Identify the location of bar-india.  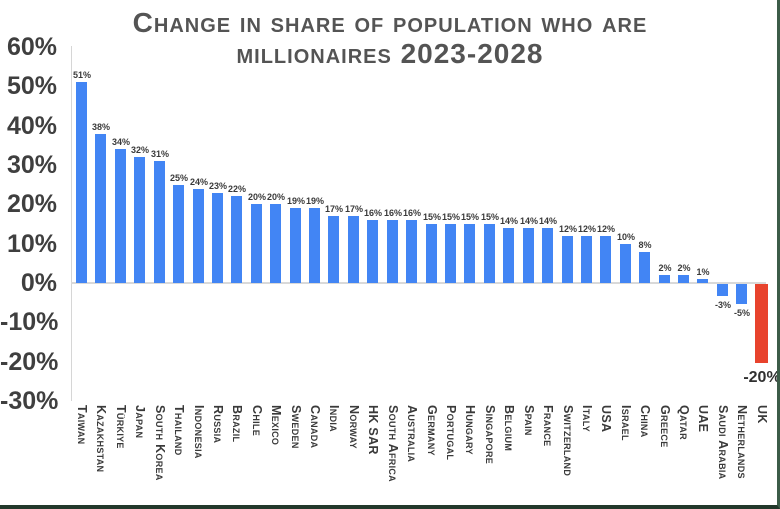
(333, 249).